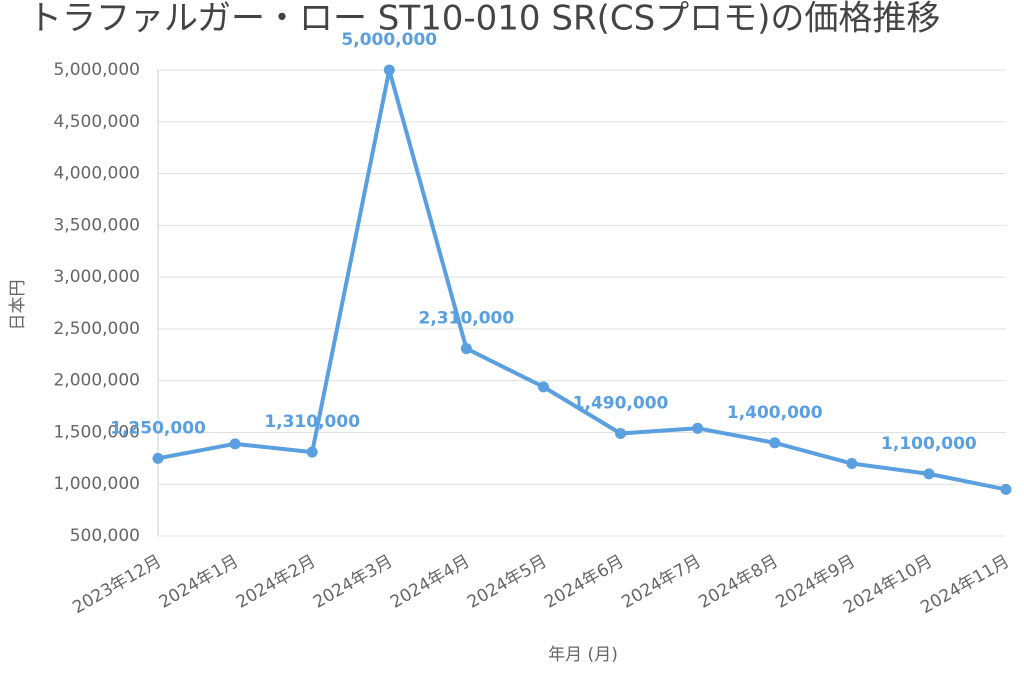 The height and width of the screenshot is (676, 1024). What do you see at coordinates (18, 305) in the screenshot?
I see `y-axis-label: 日本円` at bounding box center [18, 305].